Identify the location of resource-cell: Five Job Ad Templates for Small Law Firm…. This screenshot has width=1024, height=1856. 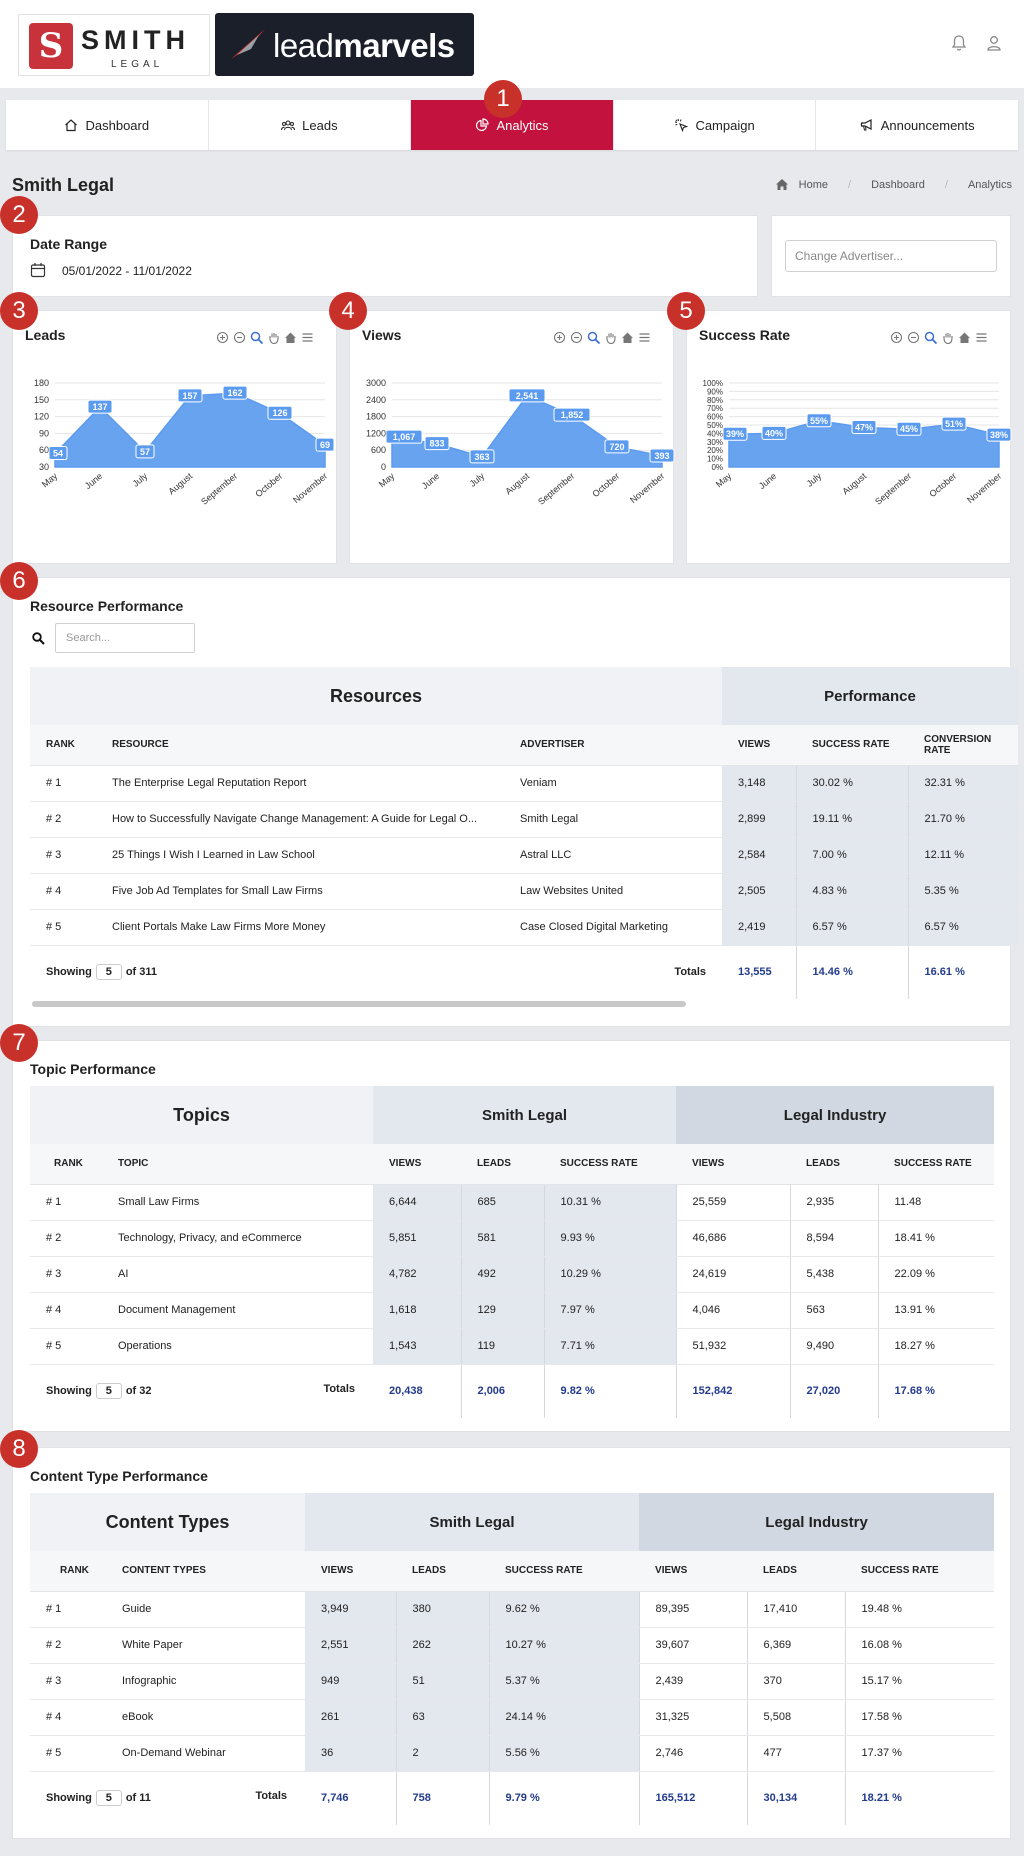
(300, 891).